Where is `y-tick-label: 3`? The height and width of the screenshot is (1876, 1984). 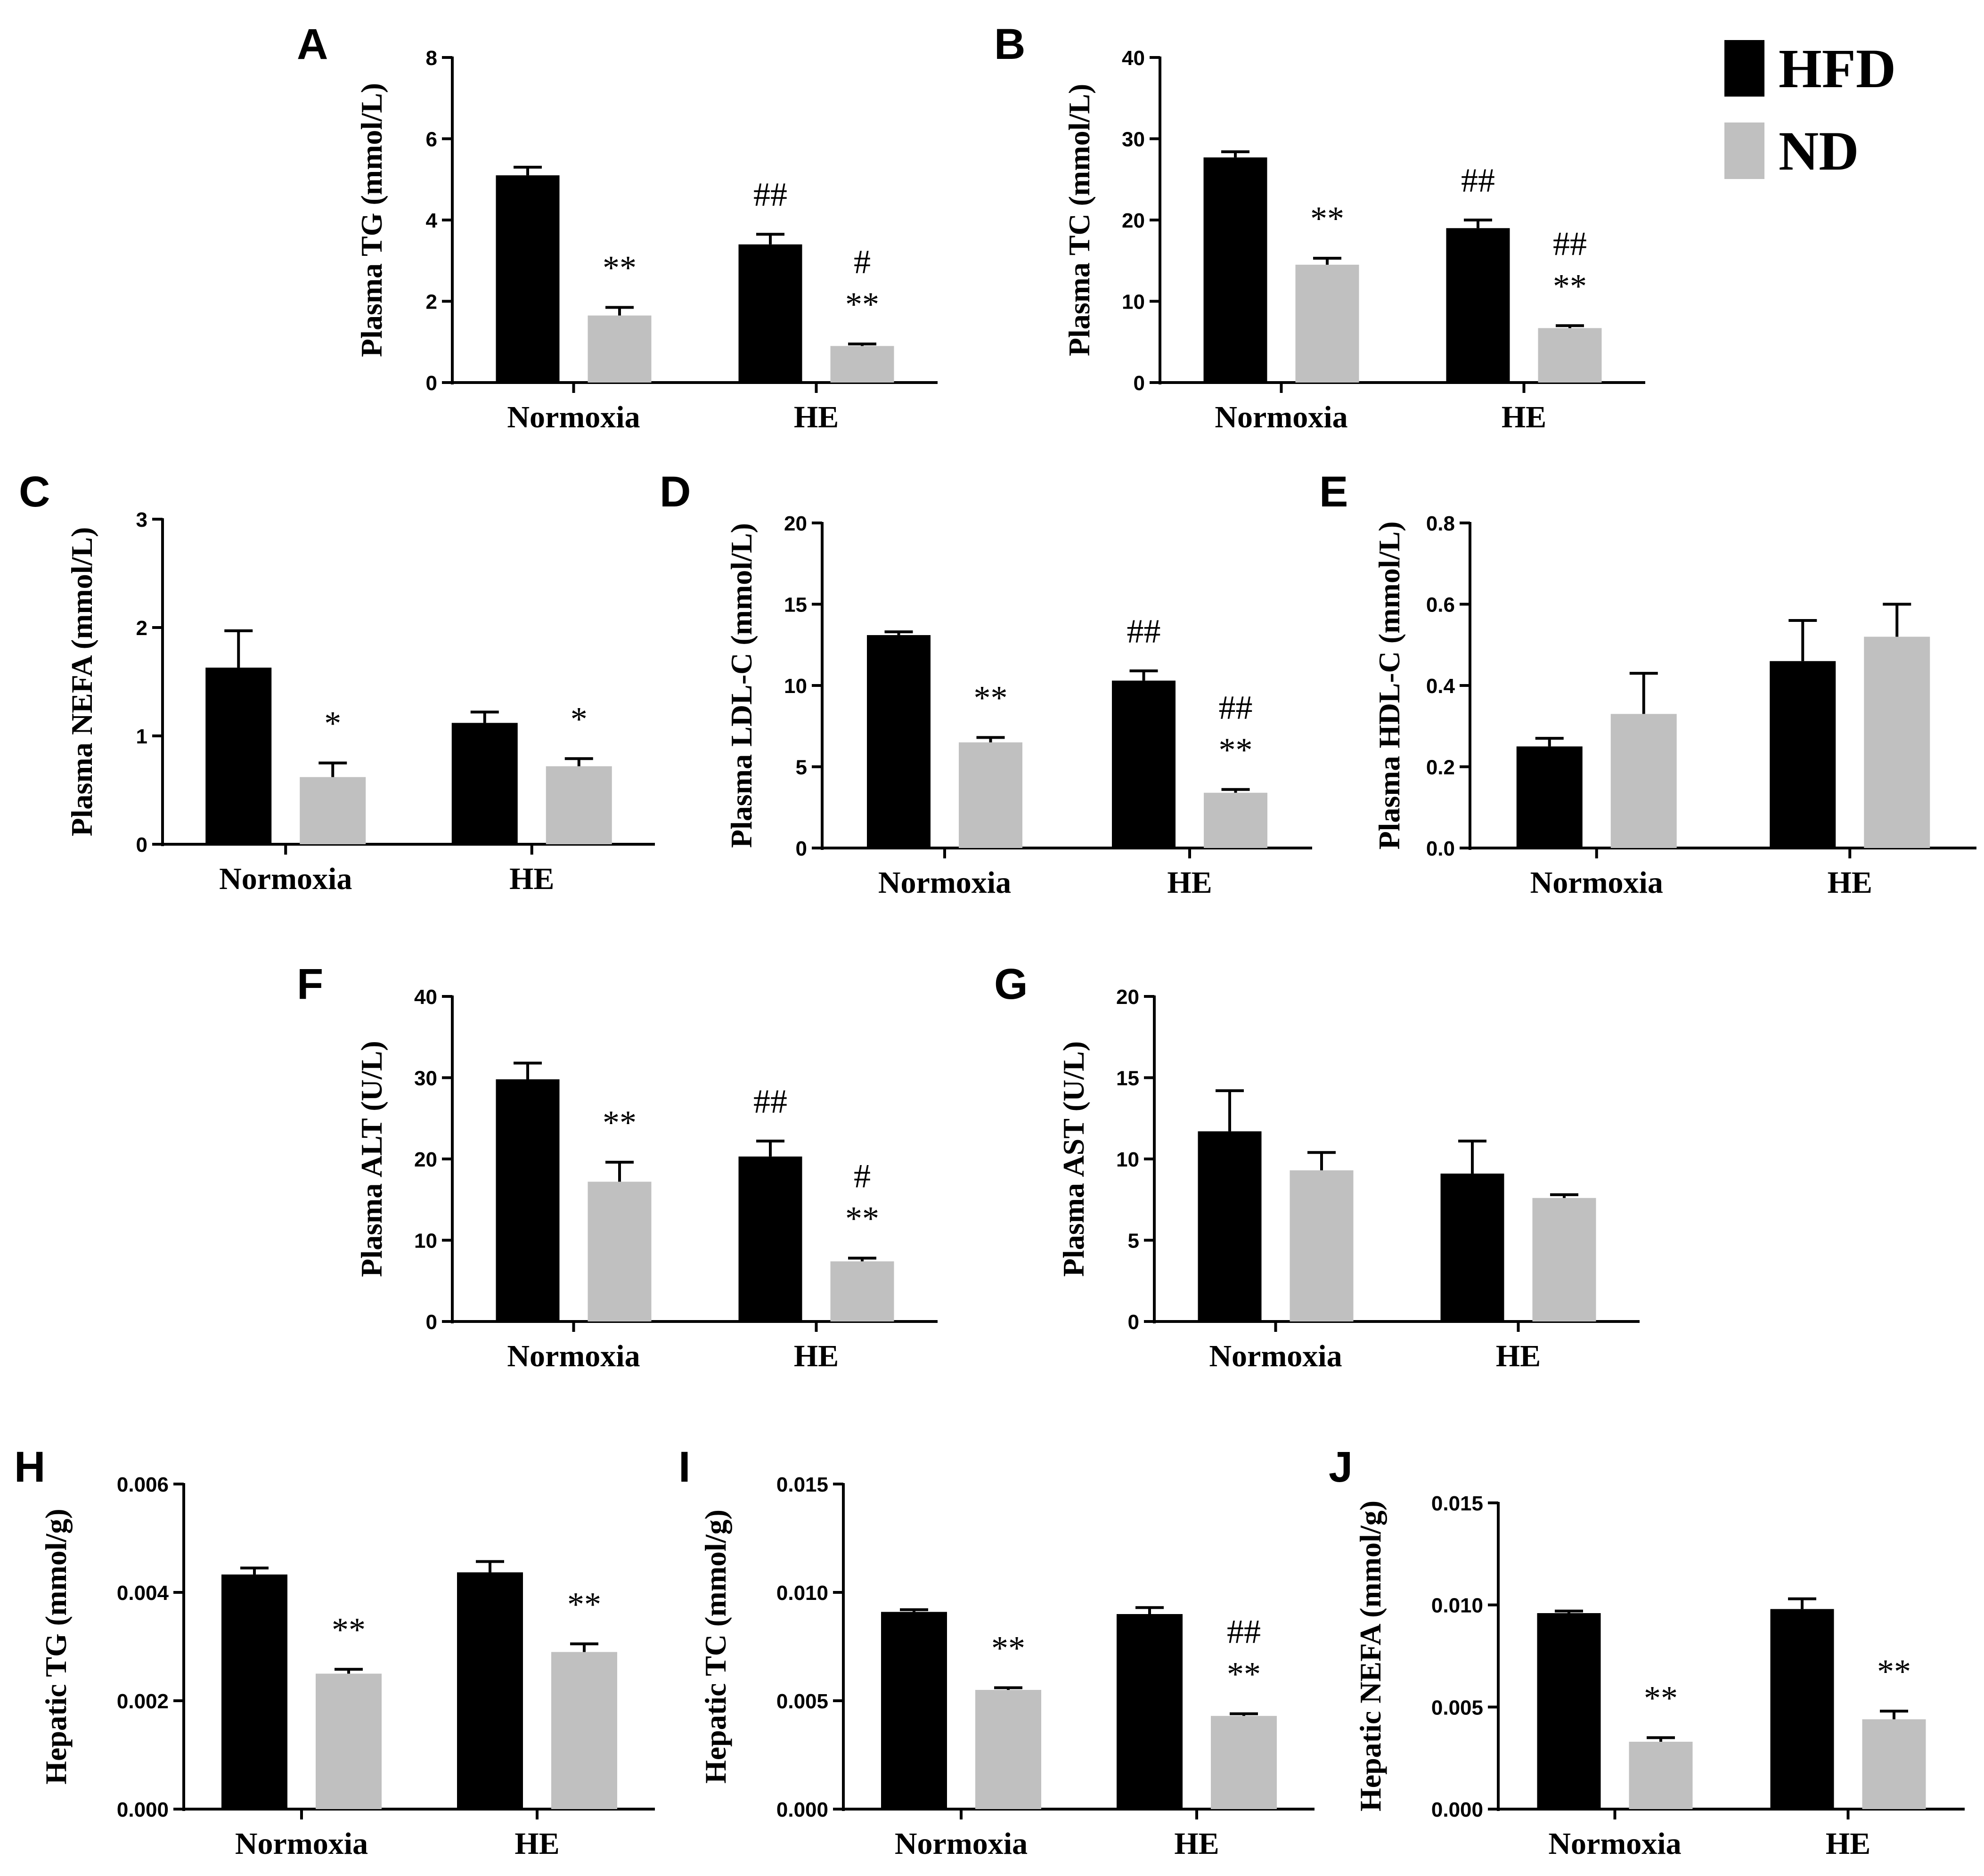 y-tick-label: 3 is located at coordinates (142, 520).